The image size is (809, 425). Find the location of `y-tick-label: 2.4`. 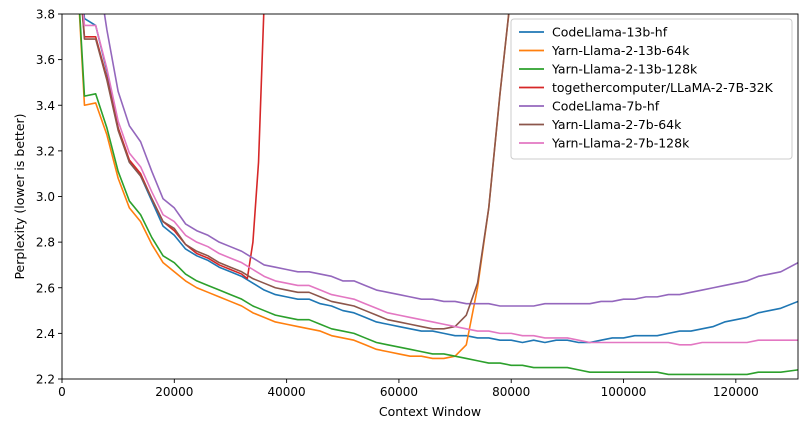

y-tick-label: 2.4 is located at coordinates (45, 334).